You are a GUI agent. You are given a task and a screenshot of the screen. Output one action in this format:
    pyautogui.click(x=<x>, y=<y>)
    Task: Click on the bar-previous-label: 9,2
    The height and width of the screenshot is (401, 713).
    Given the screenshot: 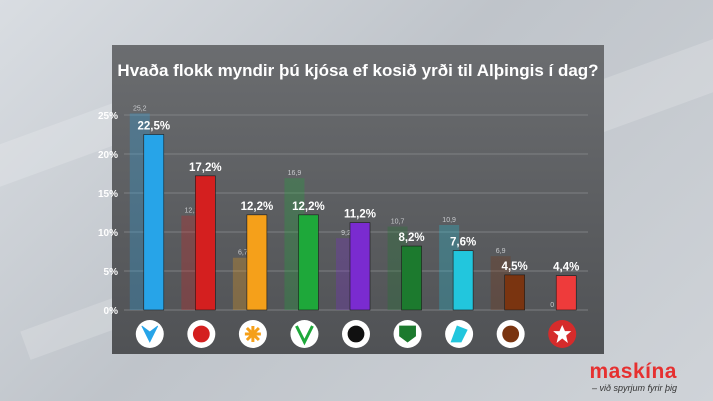 What is the action you would take?
    pyautogui.click(x=346, y=233)
    